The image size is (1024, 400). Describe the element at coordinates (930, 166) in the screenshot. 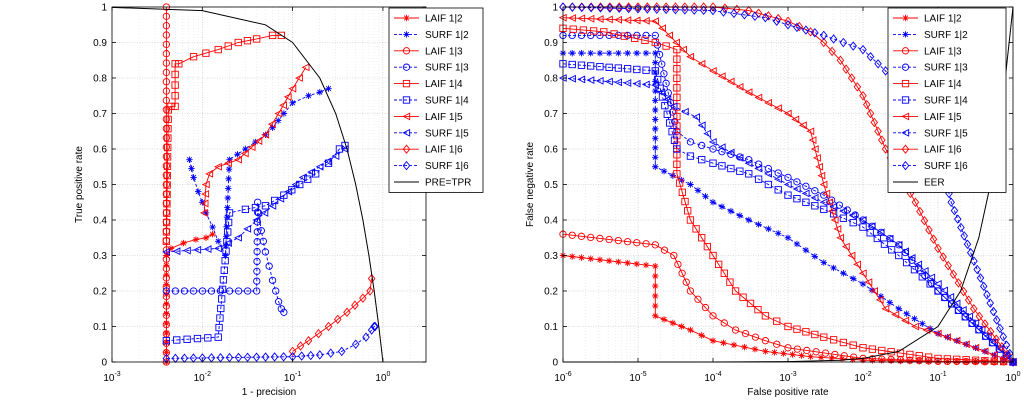

I see `legend-item-surf-1-6: SURF 1|6` at that location.